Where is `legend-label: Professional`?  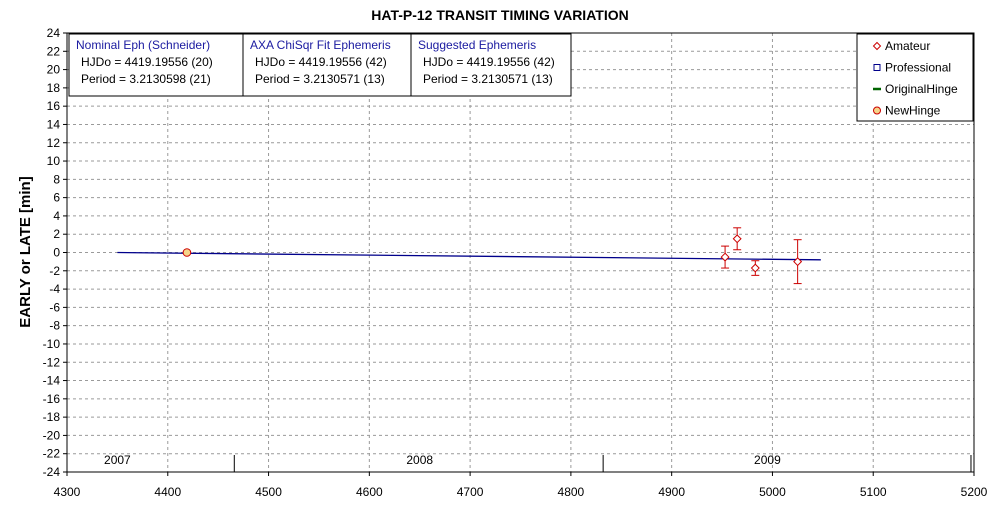
legend-label: Professional is located at coordinates (918, 68).